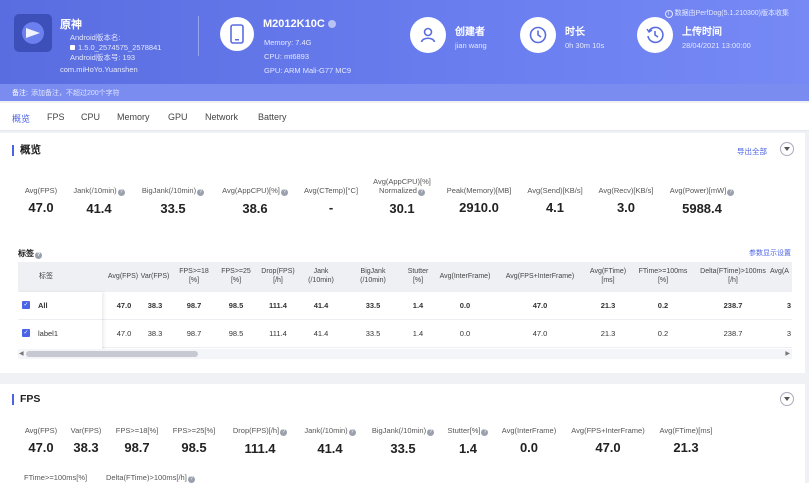 This screenshot has width=809, height=483. What do you see at coordinates (752, 151) in the screenshot?
I see `export-all-link: 导出全部` at bounding box center [752, 151].